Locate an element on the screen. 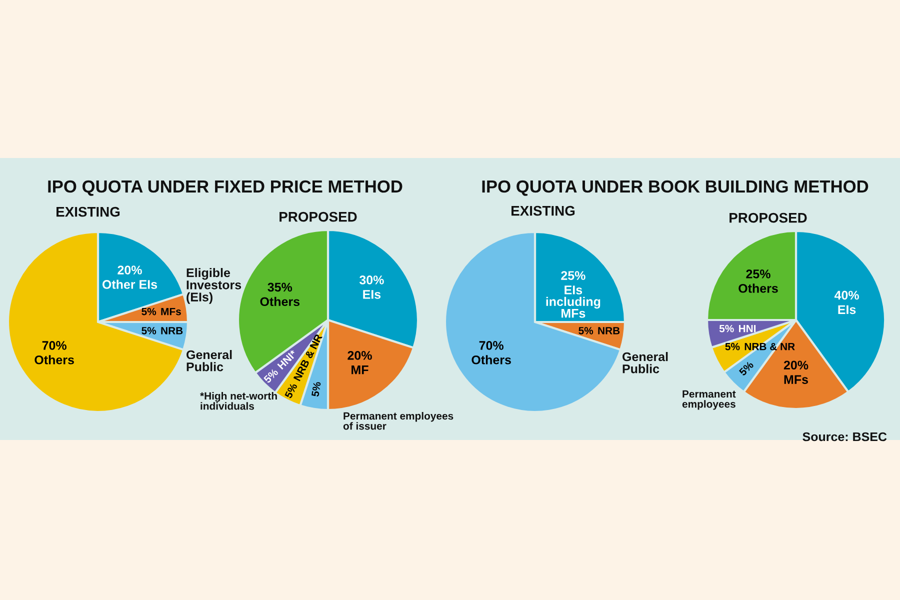  slice-label: EIs including MFs is located at coordinates (573, 302).